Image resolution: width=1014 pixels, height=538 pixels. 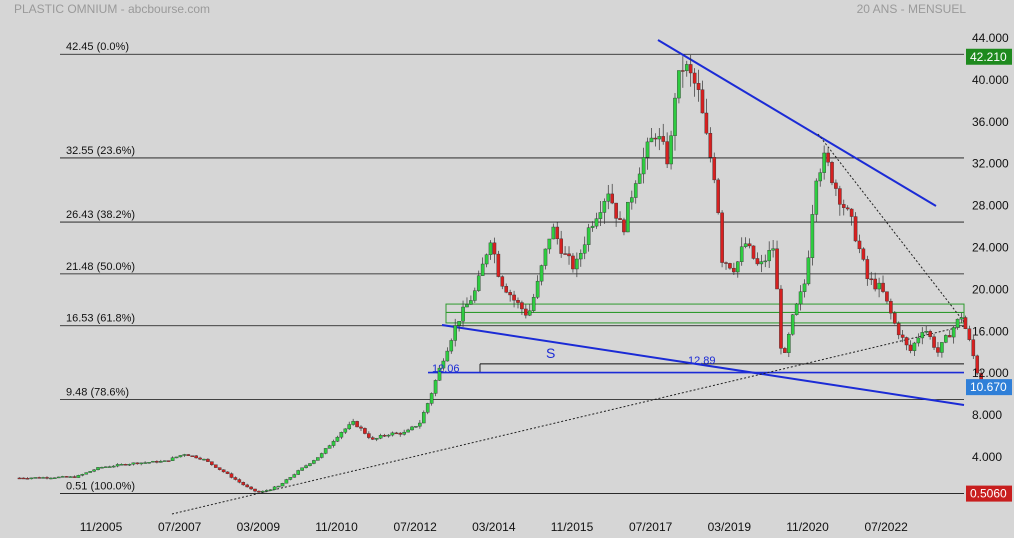 I want to click on y-tick-label: 16.000, so click(x=990, y=331).